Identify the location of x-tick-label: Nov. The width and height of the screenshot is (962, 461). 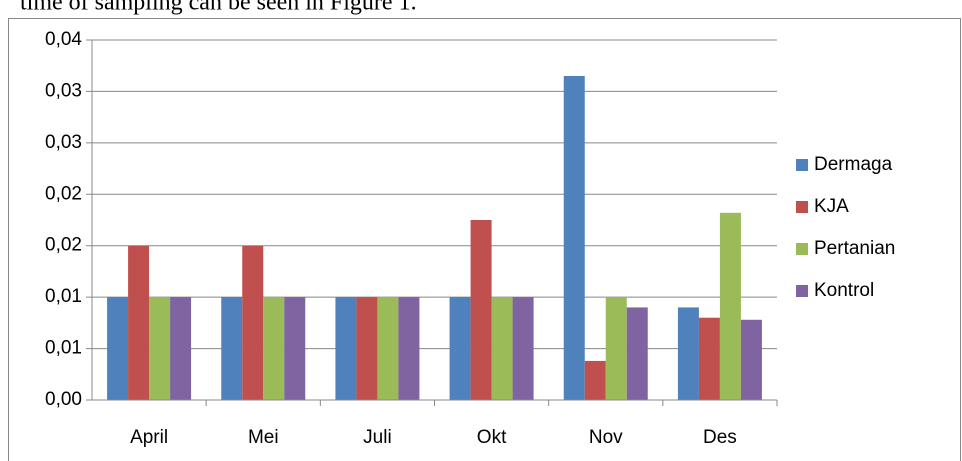
(606, 437).